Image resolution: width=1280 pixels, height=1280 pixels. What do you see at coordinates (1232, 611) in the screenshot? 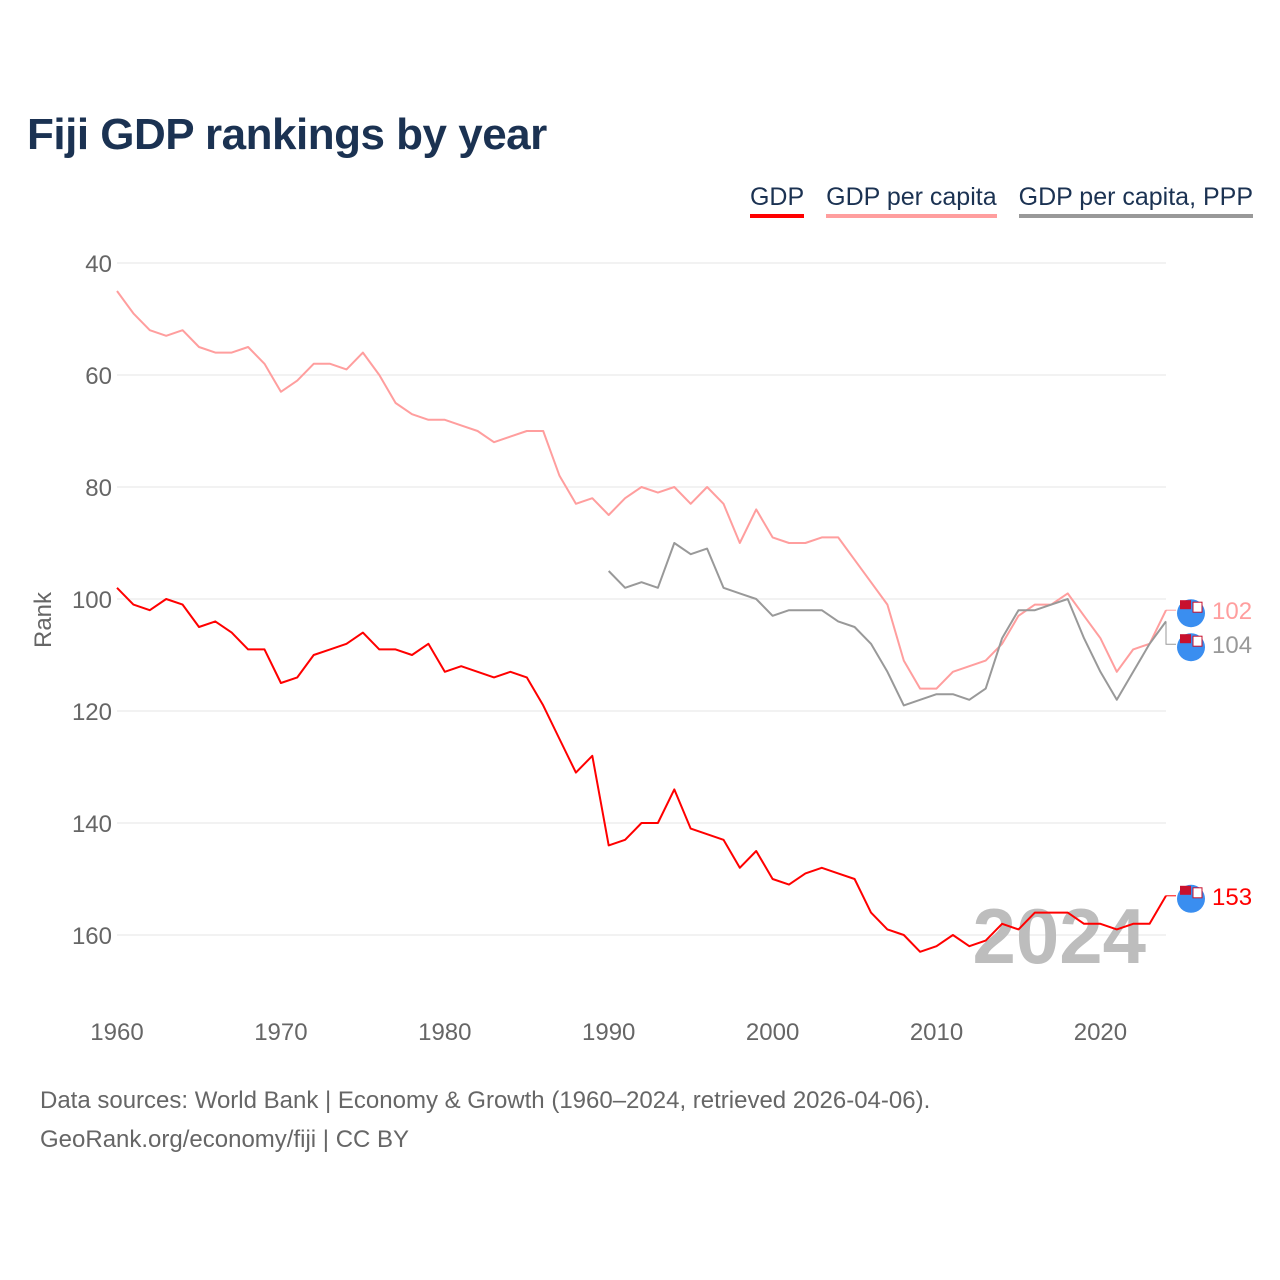
I see `end-value-label: 102` at bounding box center [1232, 611].